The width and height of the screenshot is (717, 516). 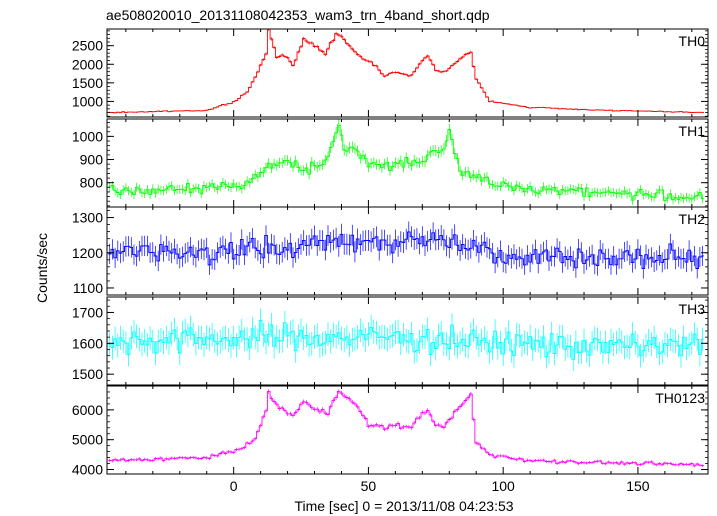 What do you see at coordinates (87, 64) in the screenshot?
I see `y-tick-label: 2000` at bounding box center [87, 64].